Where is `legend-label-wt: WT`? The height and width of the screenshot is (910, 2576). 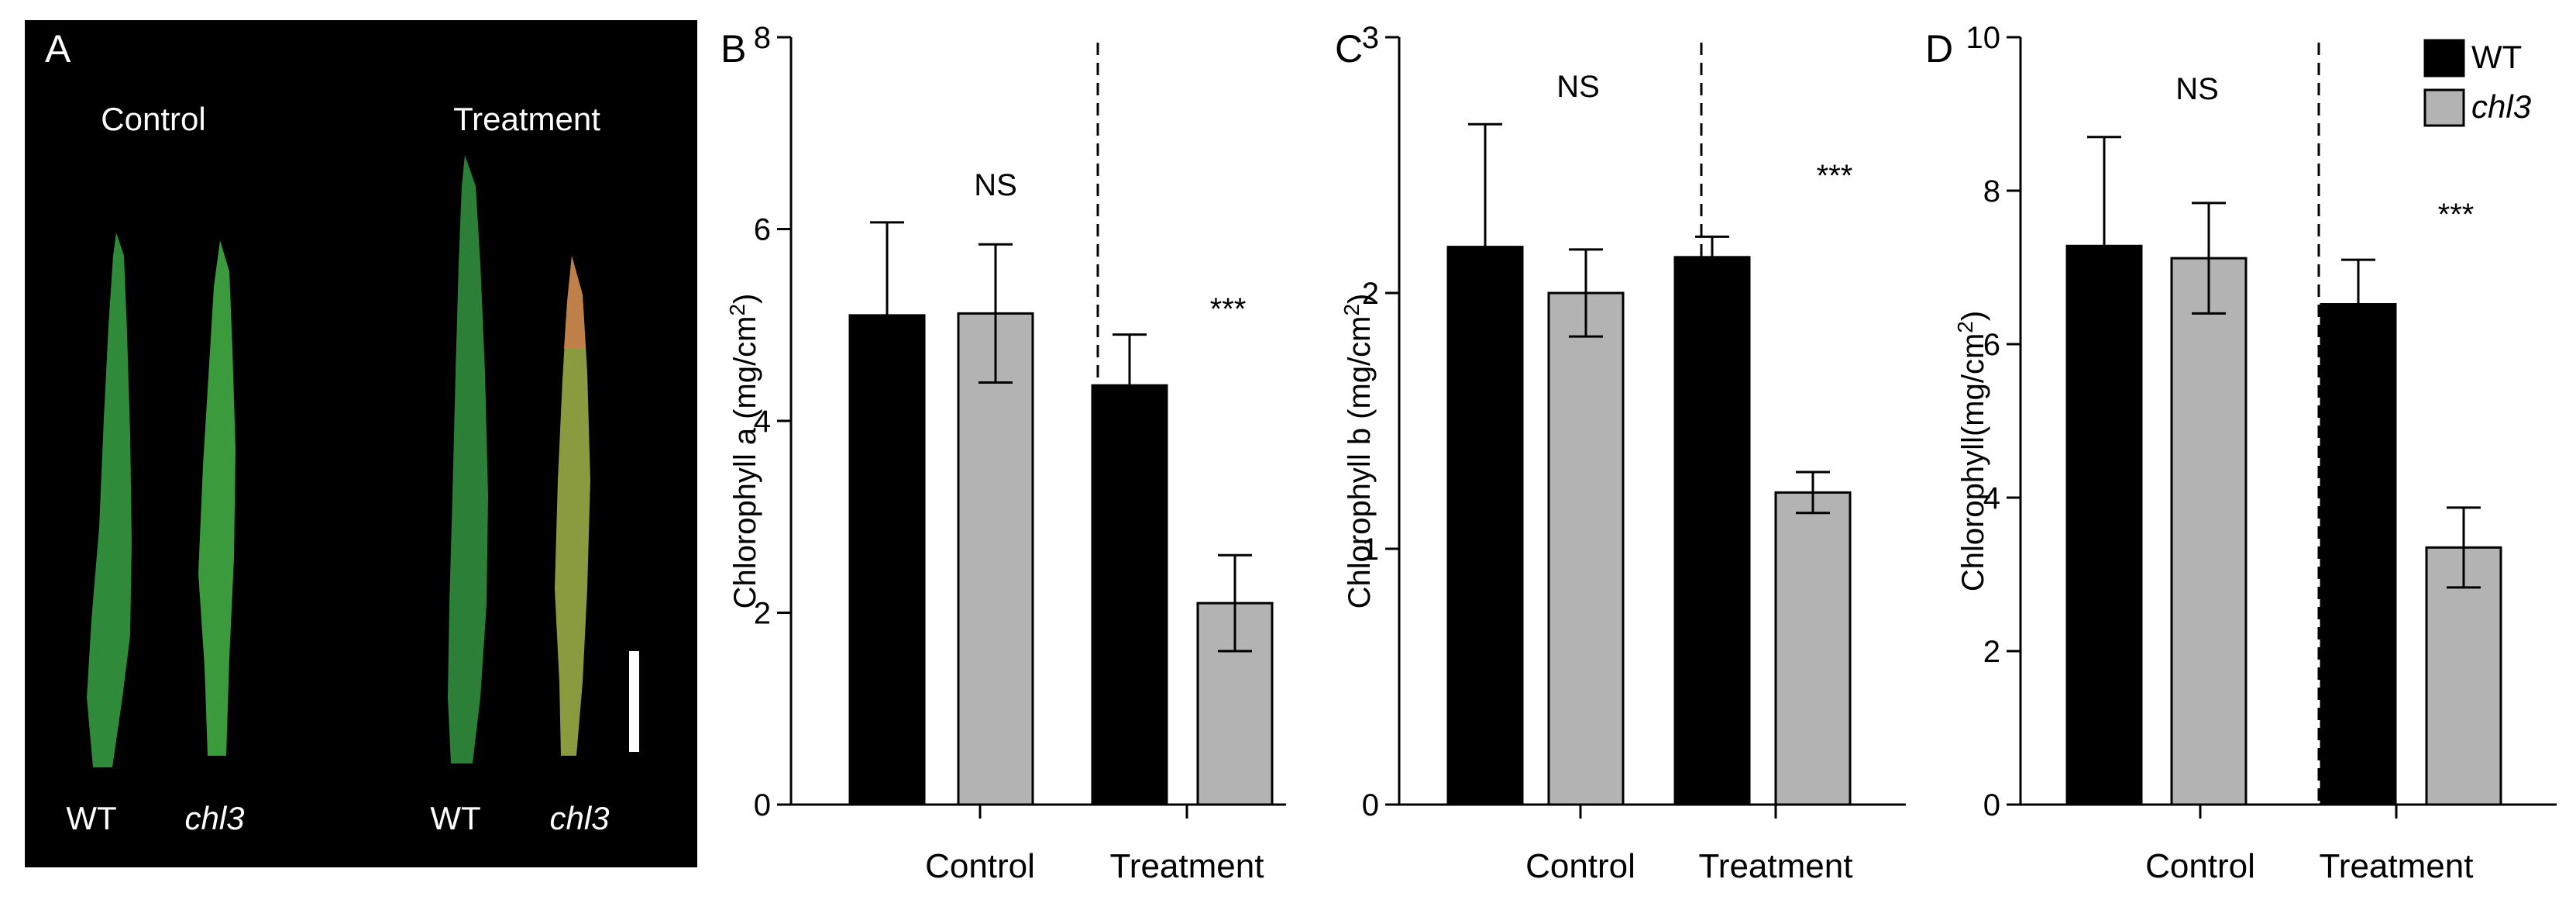
legend-label-wt: WT is located at coordinates (2496, 57).